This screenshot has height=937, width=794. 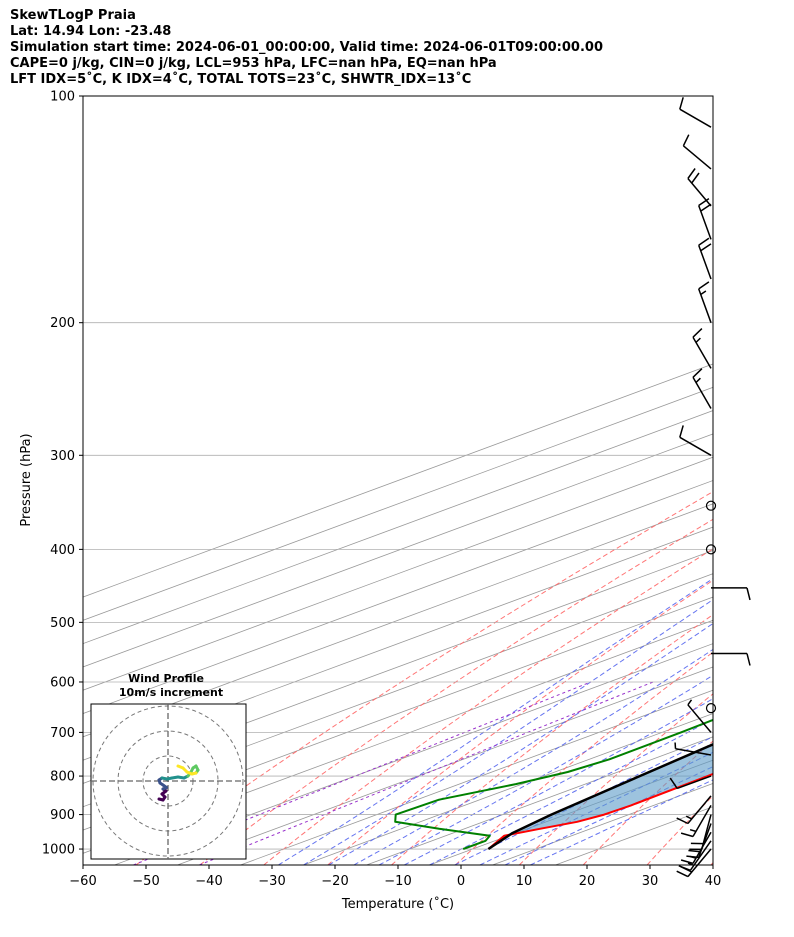 What do you see at coordinates (166, 678) in the screenshot?
I see `hodograph-title: Wind Profile` at bounding box center [166, 678].